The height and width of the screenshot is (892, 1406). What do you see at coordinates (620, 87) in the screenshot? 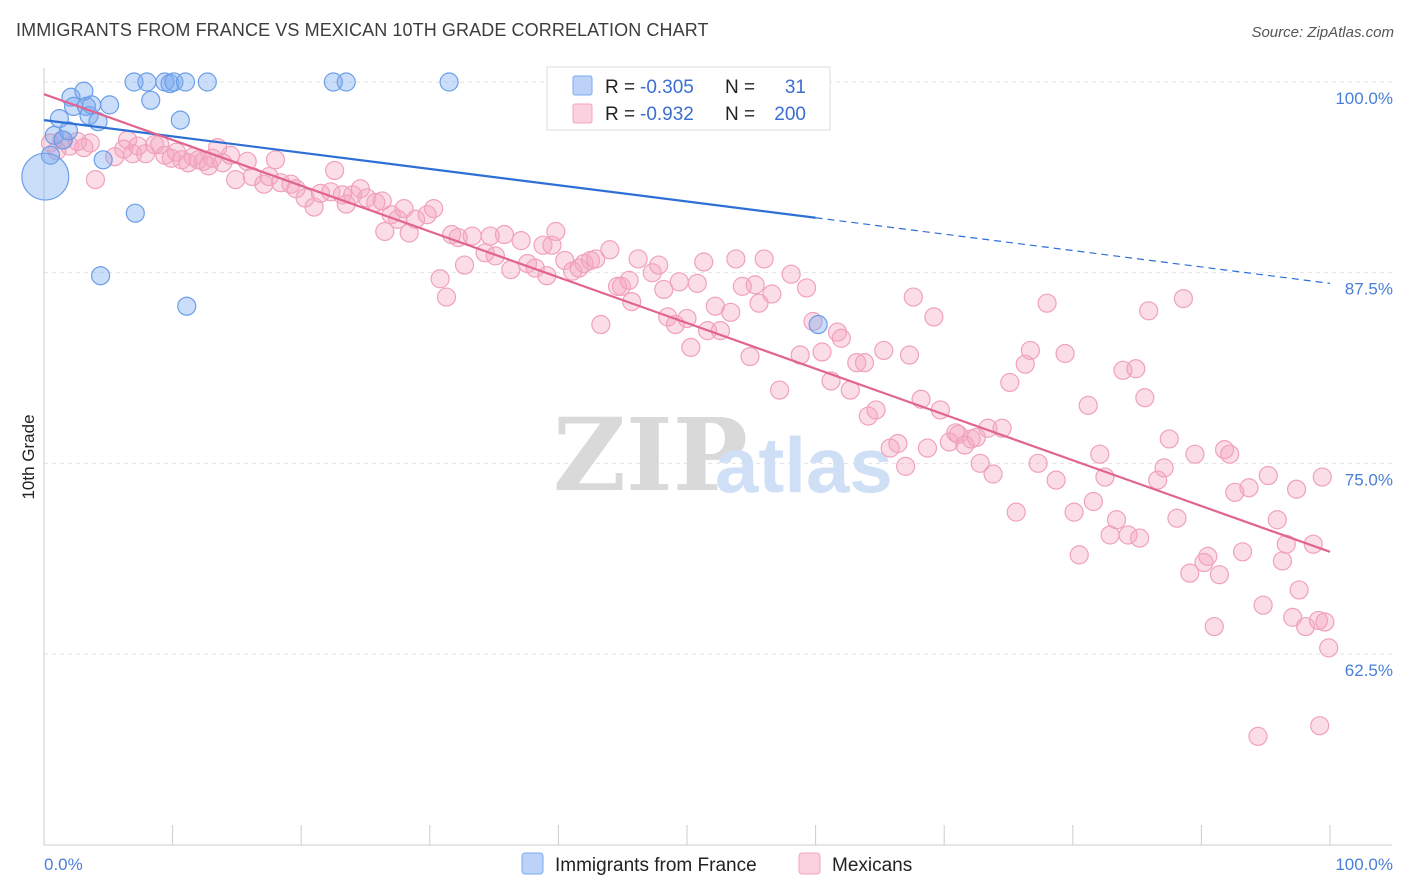
I see `legend-r-label-france: R =` at bounding box center [620, 87].